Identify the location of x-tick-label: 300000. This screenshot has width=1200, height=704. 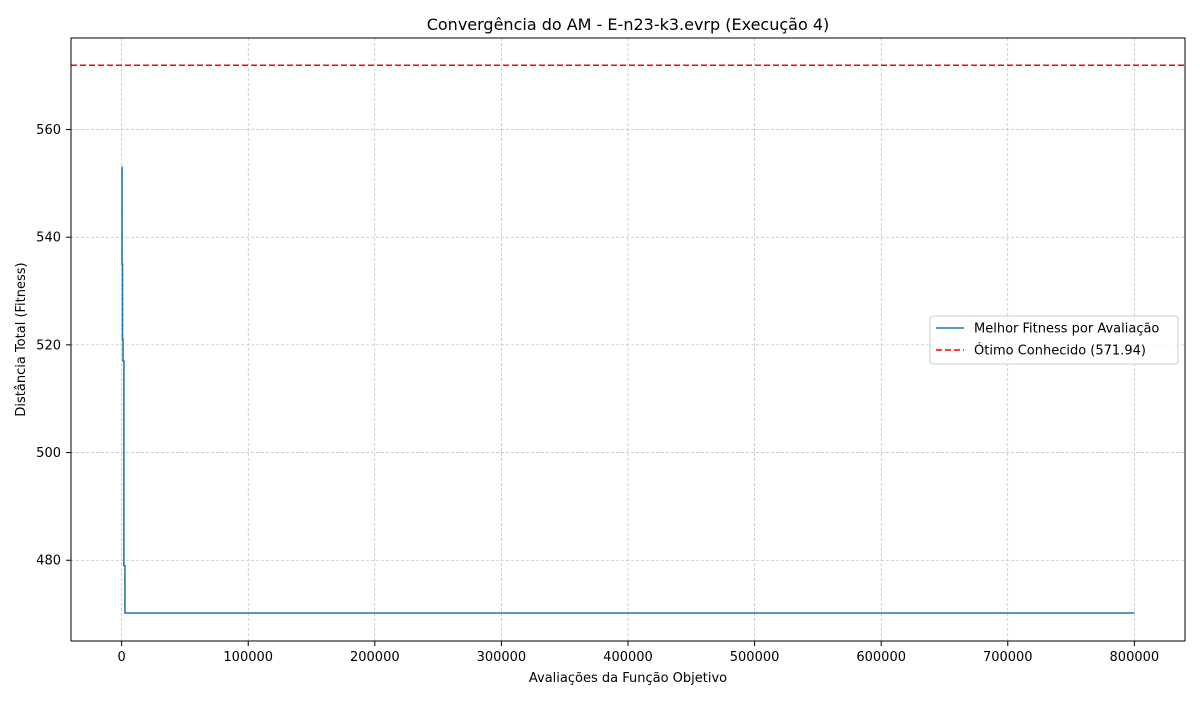
(502, 657).